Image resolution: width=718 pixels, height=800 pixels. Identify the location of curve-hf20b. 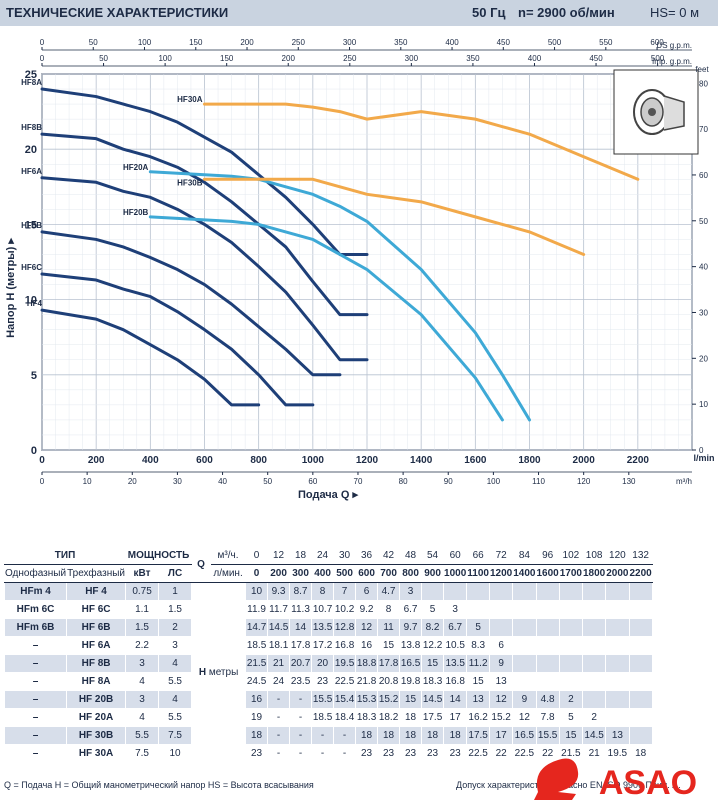
(326, 318).